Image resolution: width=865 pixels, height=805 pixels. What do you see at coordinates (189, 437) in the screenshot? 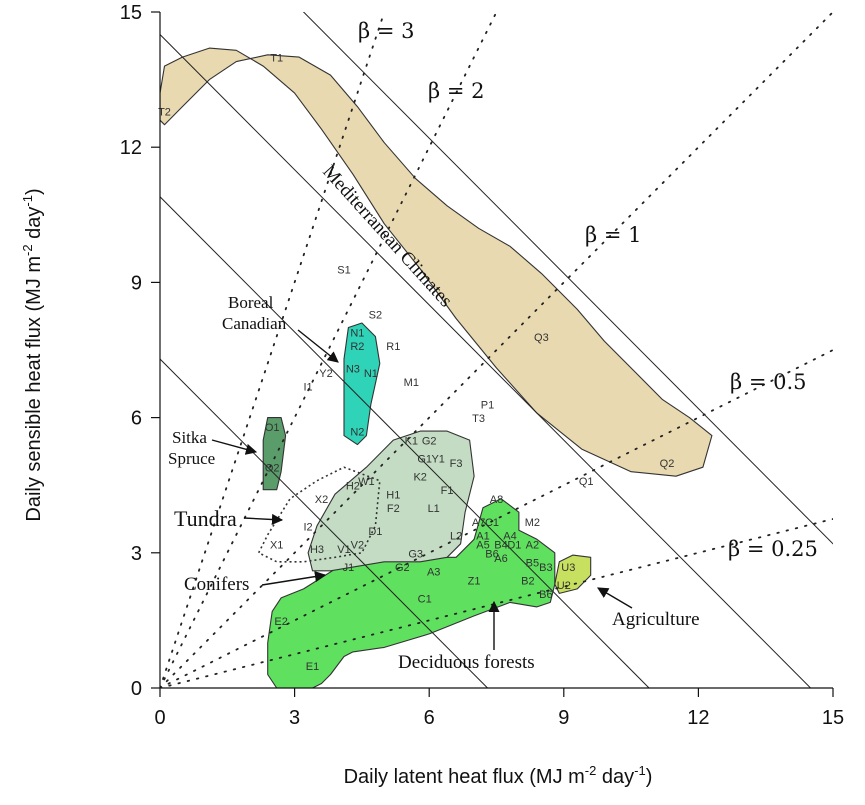
I see `sitka-label: Sitka` at bounding box center [189, 437].